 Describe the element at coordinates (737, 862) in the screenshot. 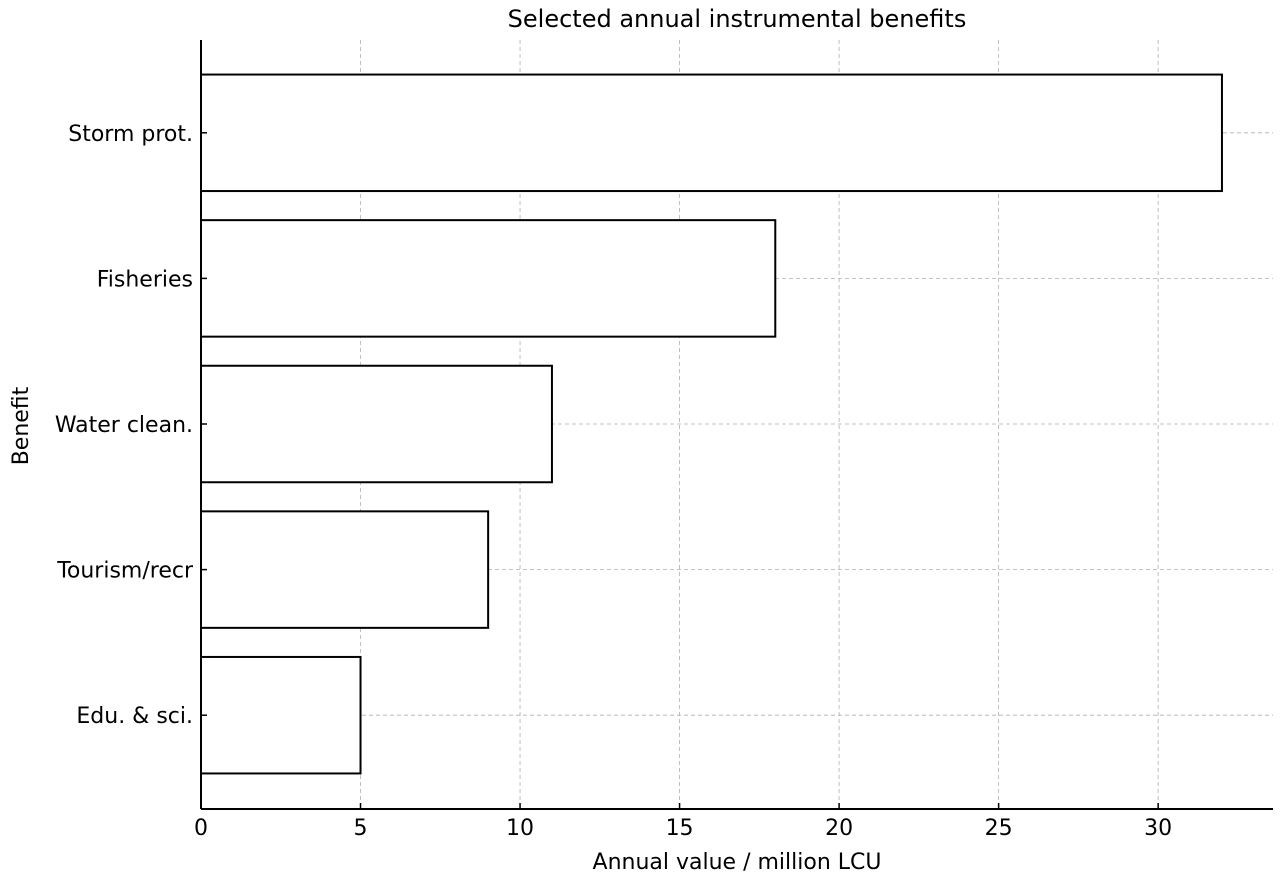

I see `x-axis-title: Annual value / million LCU` at that location.